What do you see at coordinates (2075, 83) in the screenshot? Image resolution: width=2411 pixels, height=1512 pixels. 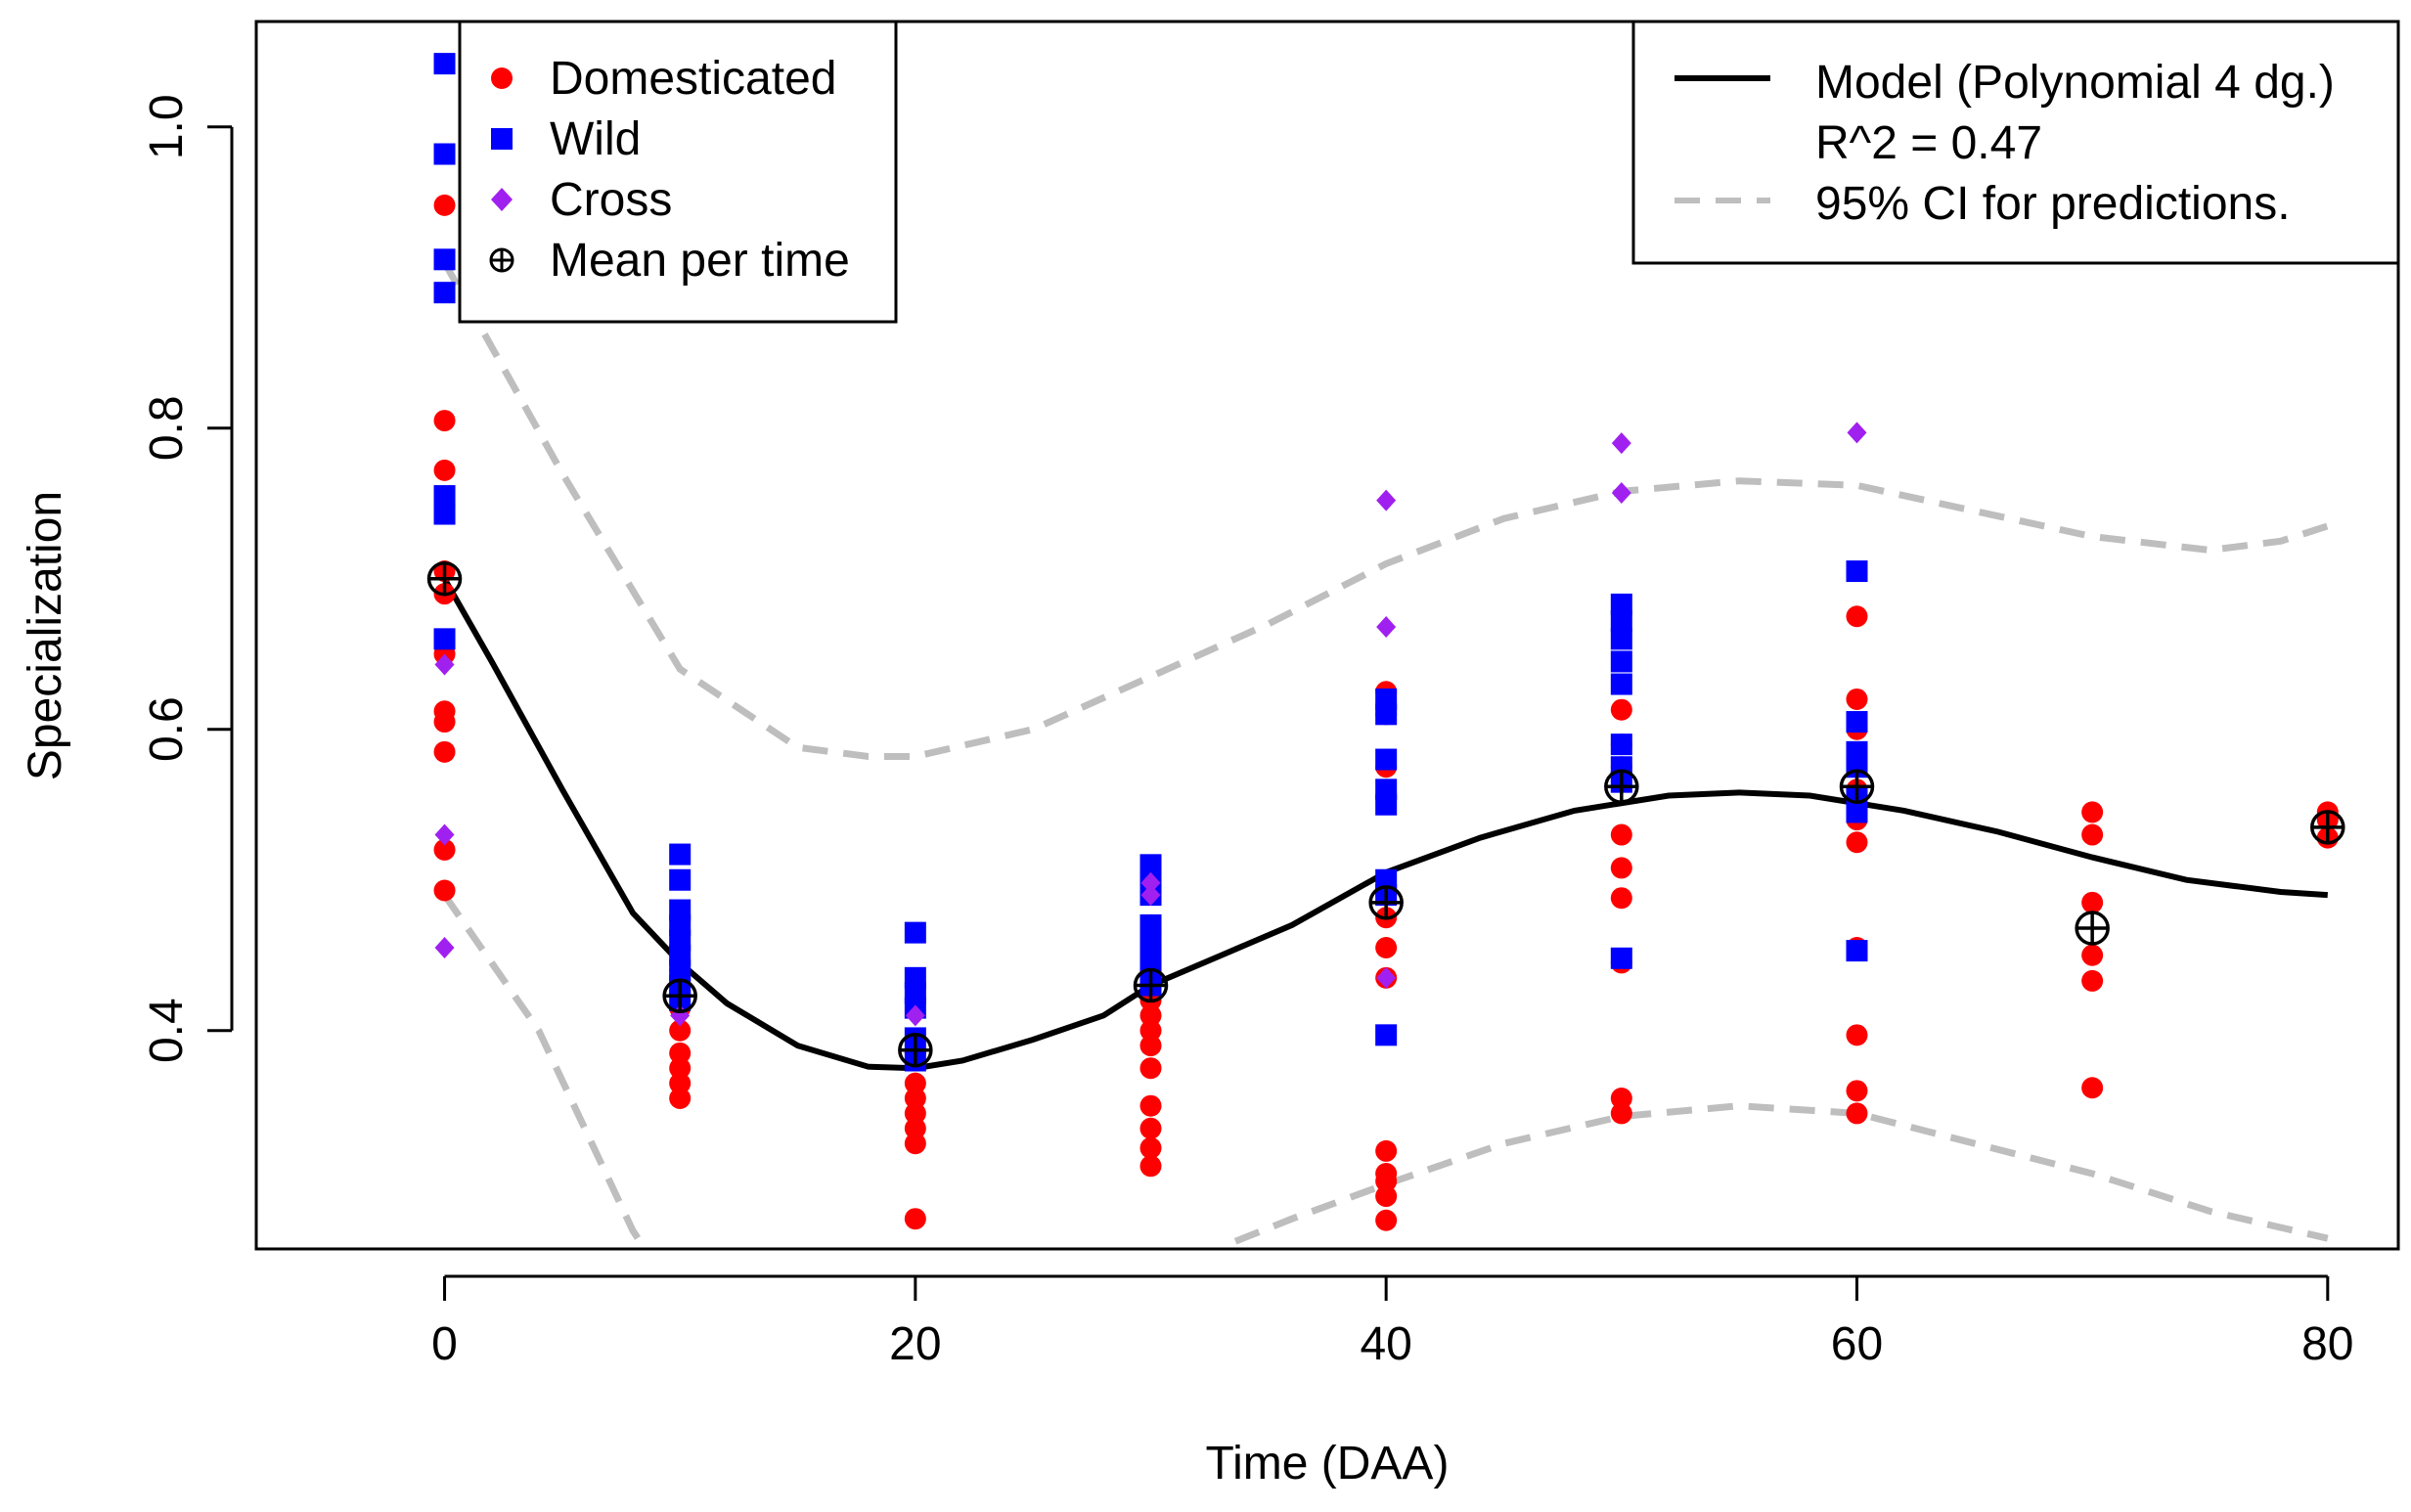 I see `legend-model-label: Model (Polynomial 4 dg.)` at bounding box center [2075, 83].